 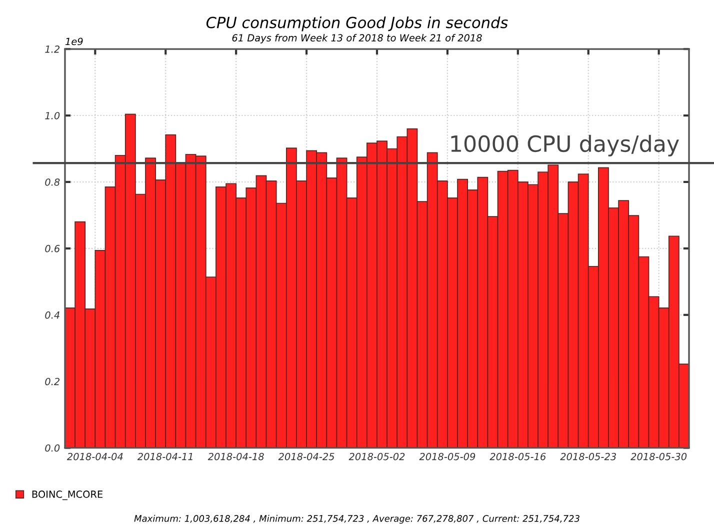 I want to click on x-tick-label: 2018-04-18, so click(x=236, y=456).